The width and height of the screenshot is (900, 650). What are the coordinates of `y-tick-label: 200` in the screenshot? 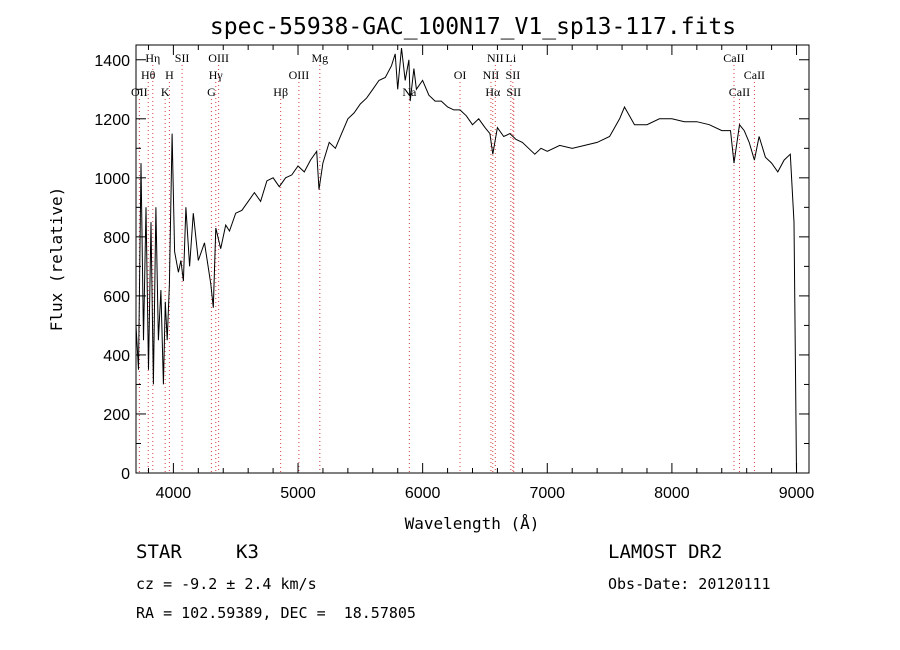 It's located at (116, 415).